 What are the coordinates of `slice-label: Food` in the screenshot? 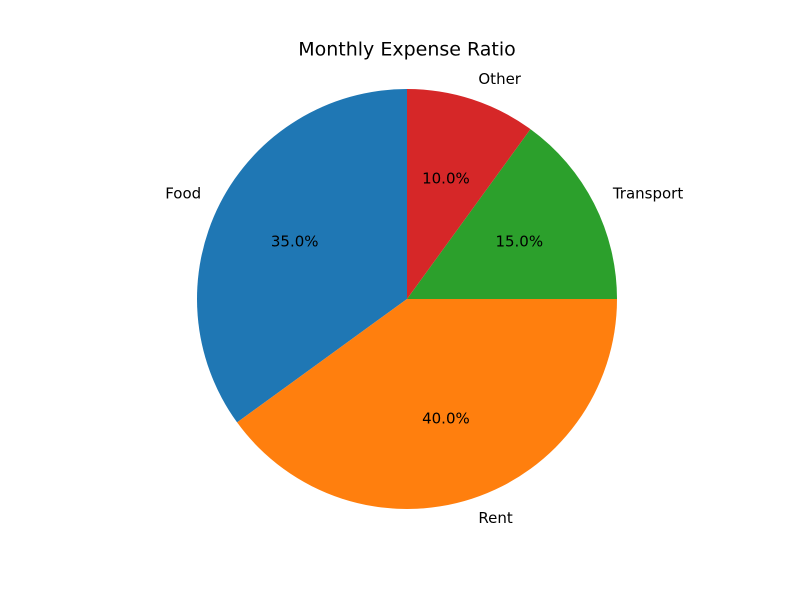 It's located at (183, 194).